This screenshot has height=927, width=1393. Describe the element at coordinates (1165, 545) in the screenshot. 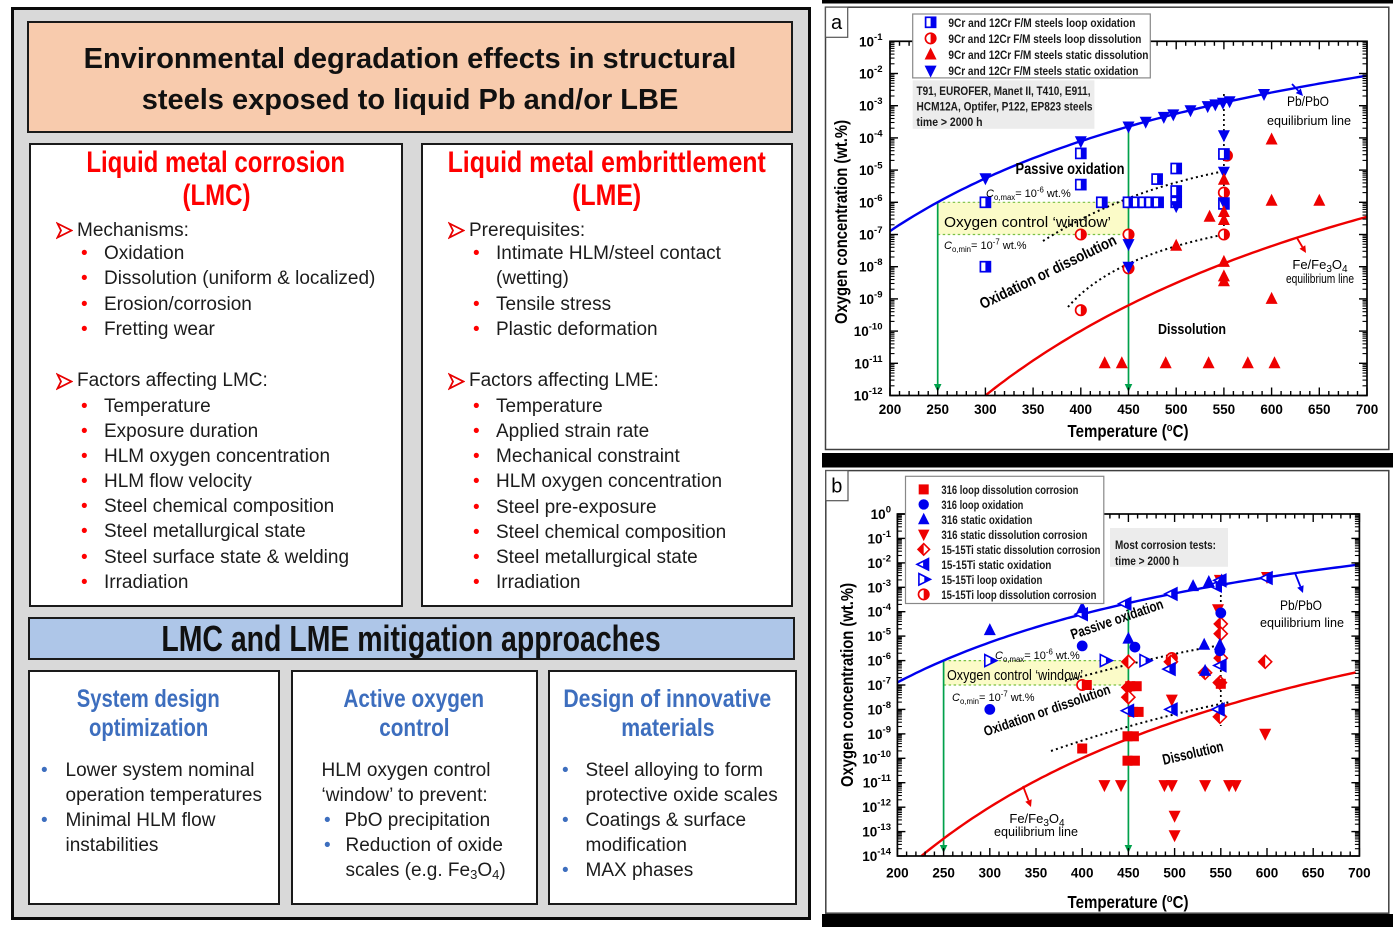

I see `svg-text: Most corrosion tests:` at that location.